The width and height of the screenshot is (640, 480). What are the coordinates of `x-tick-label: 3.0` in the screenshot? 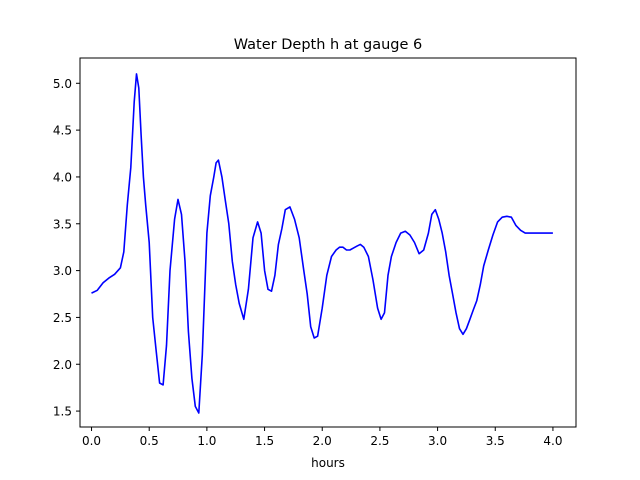 It's located at (437, 441).